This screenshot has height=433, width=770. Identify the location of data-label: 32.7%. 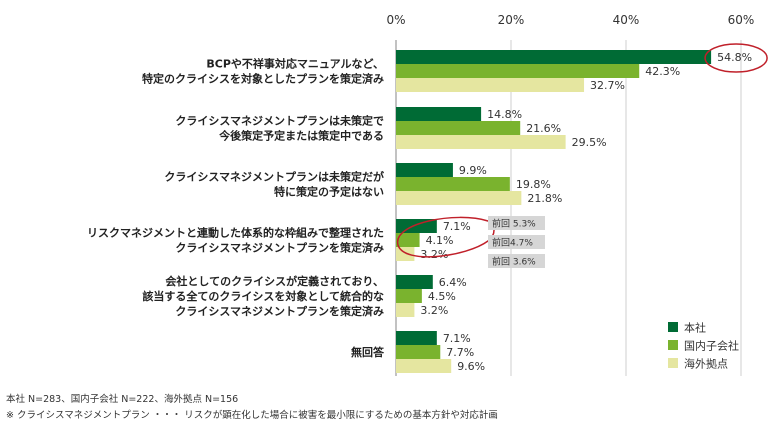
(607, 85).